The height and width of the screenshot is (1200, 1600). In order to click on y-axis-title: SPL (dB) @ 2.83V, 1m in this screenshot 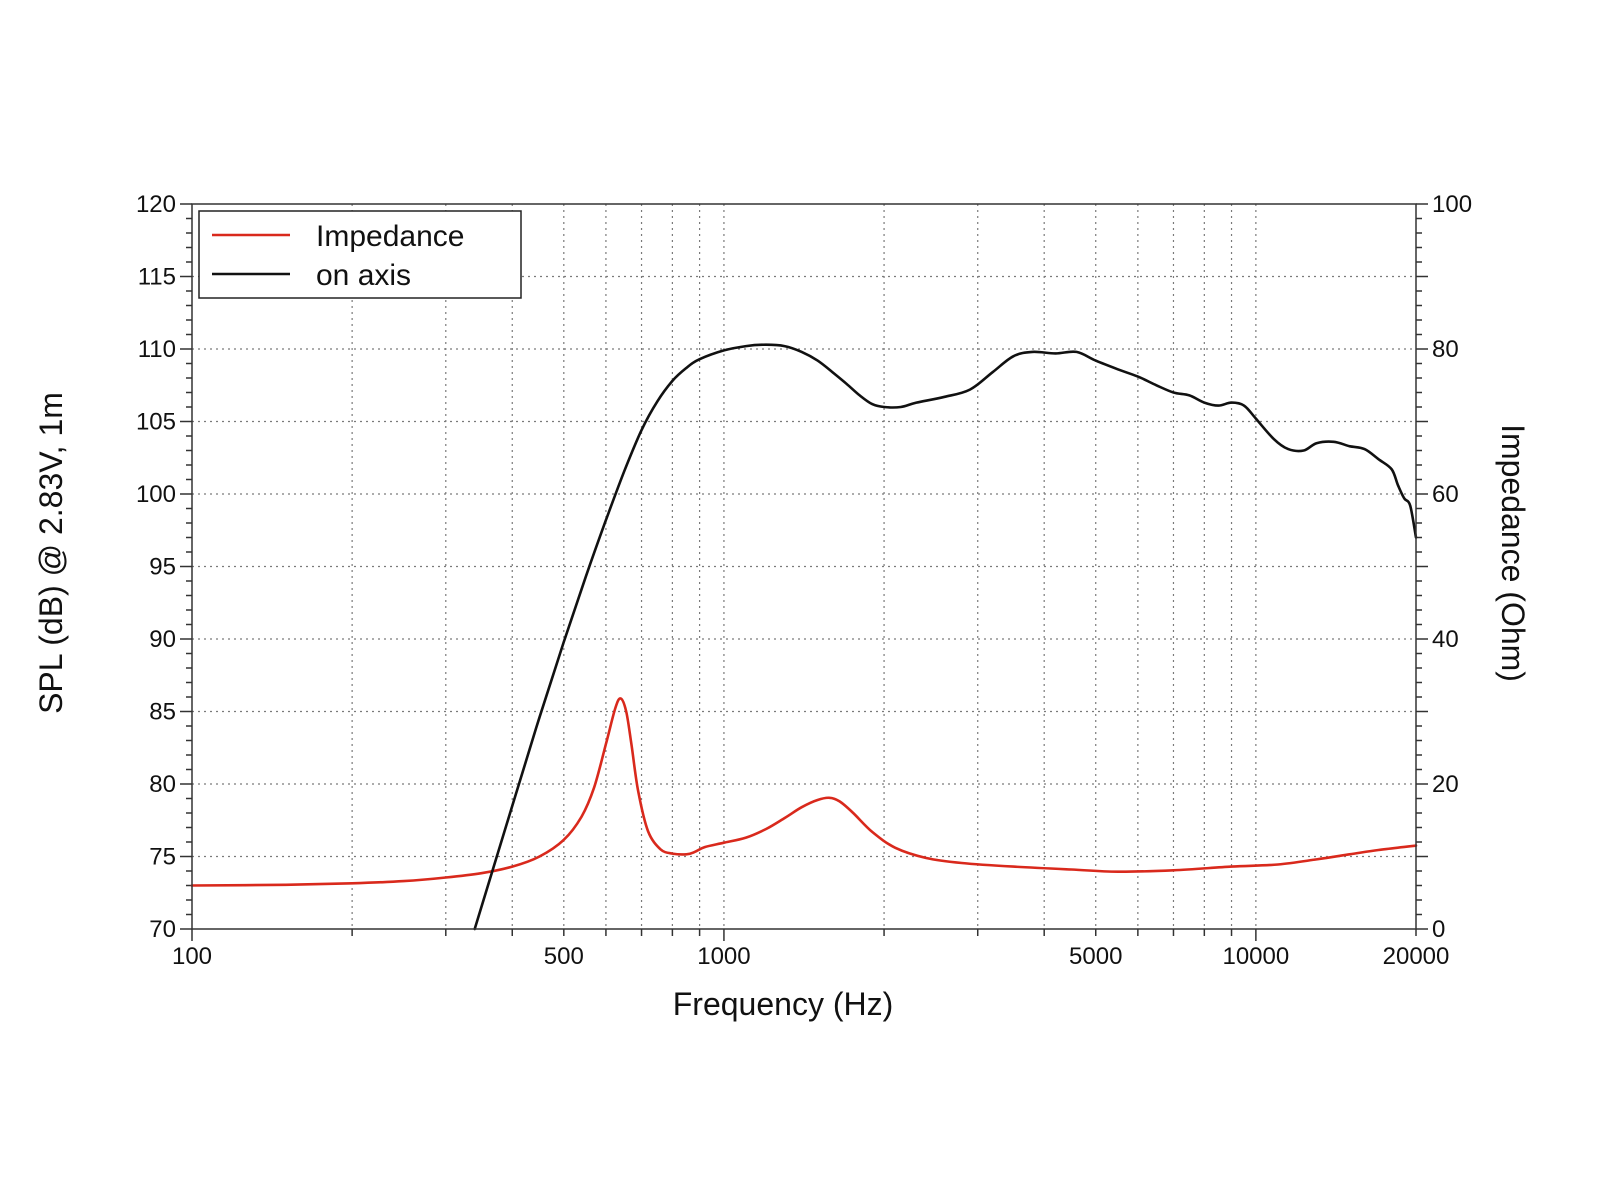, I will do `click(51, 553)`.